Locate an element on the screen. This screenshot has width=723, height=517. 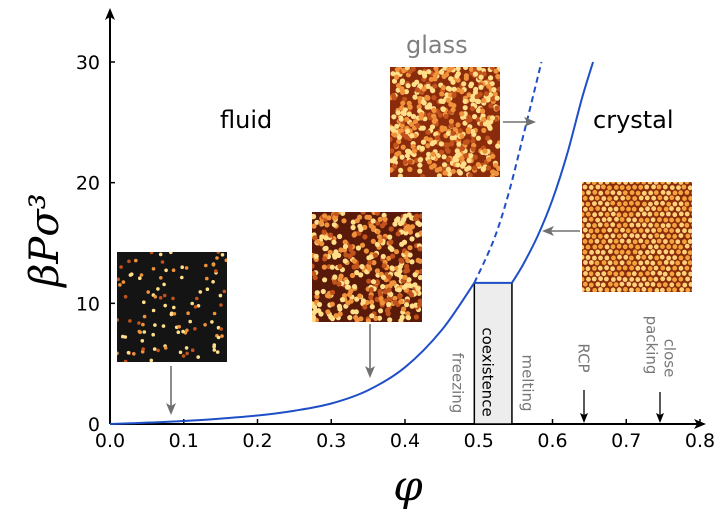
x-ticks: 0.0 0.1 0.2 0.3 0.4 0.5 0.6 0.7 0.8 is located at coordinates (405, 435).